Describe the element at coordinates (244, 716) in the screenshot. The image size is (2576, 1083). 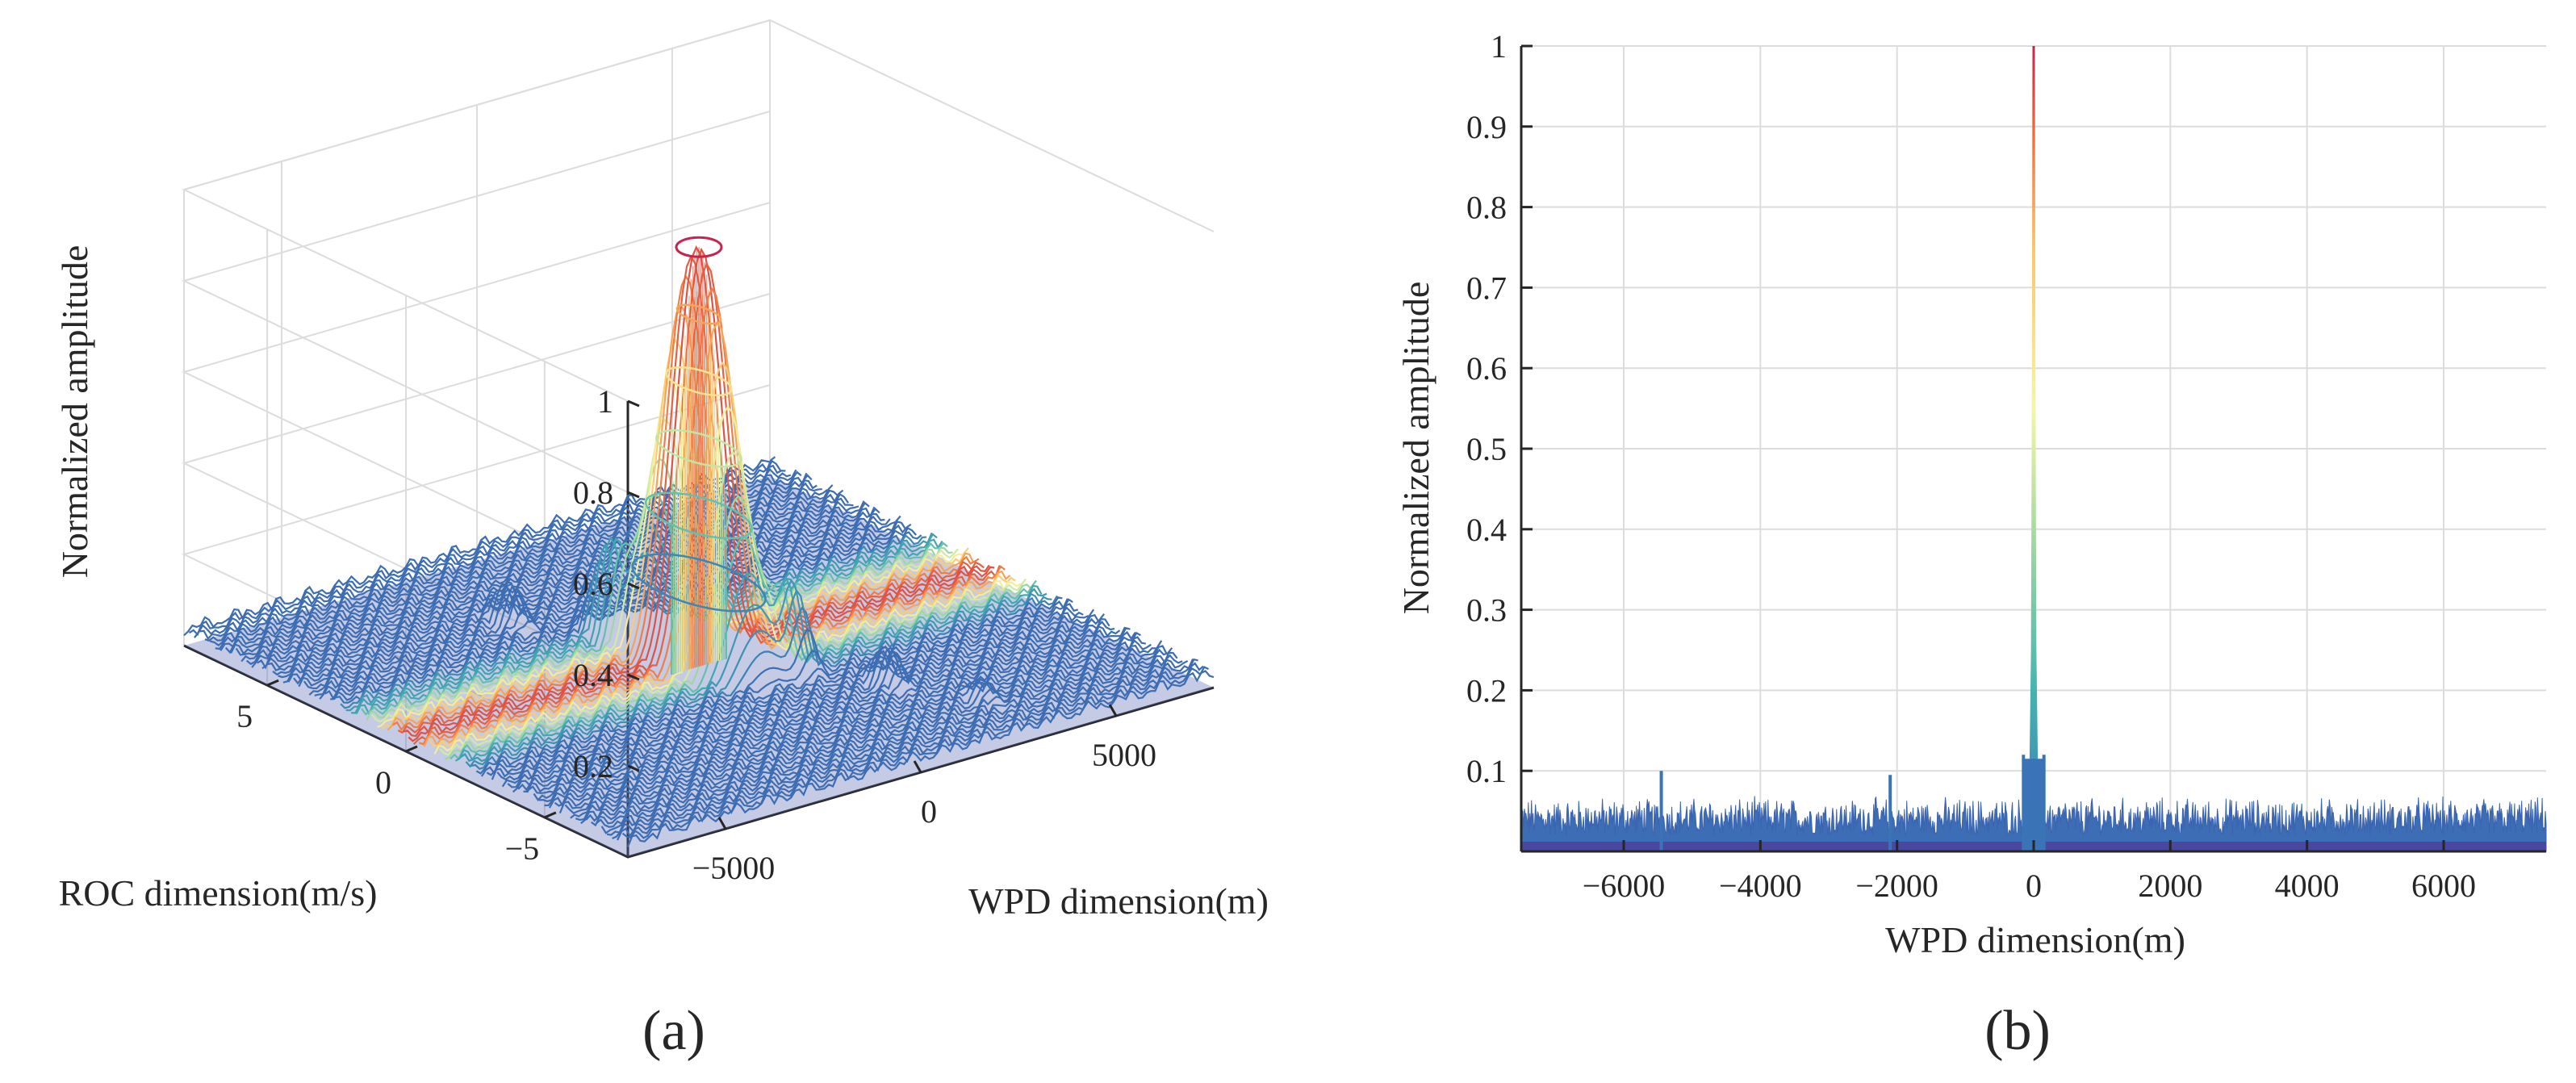
I see `panel-a-y-tick-label: 5` at that location.